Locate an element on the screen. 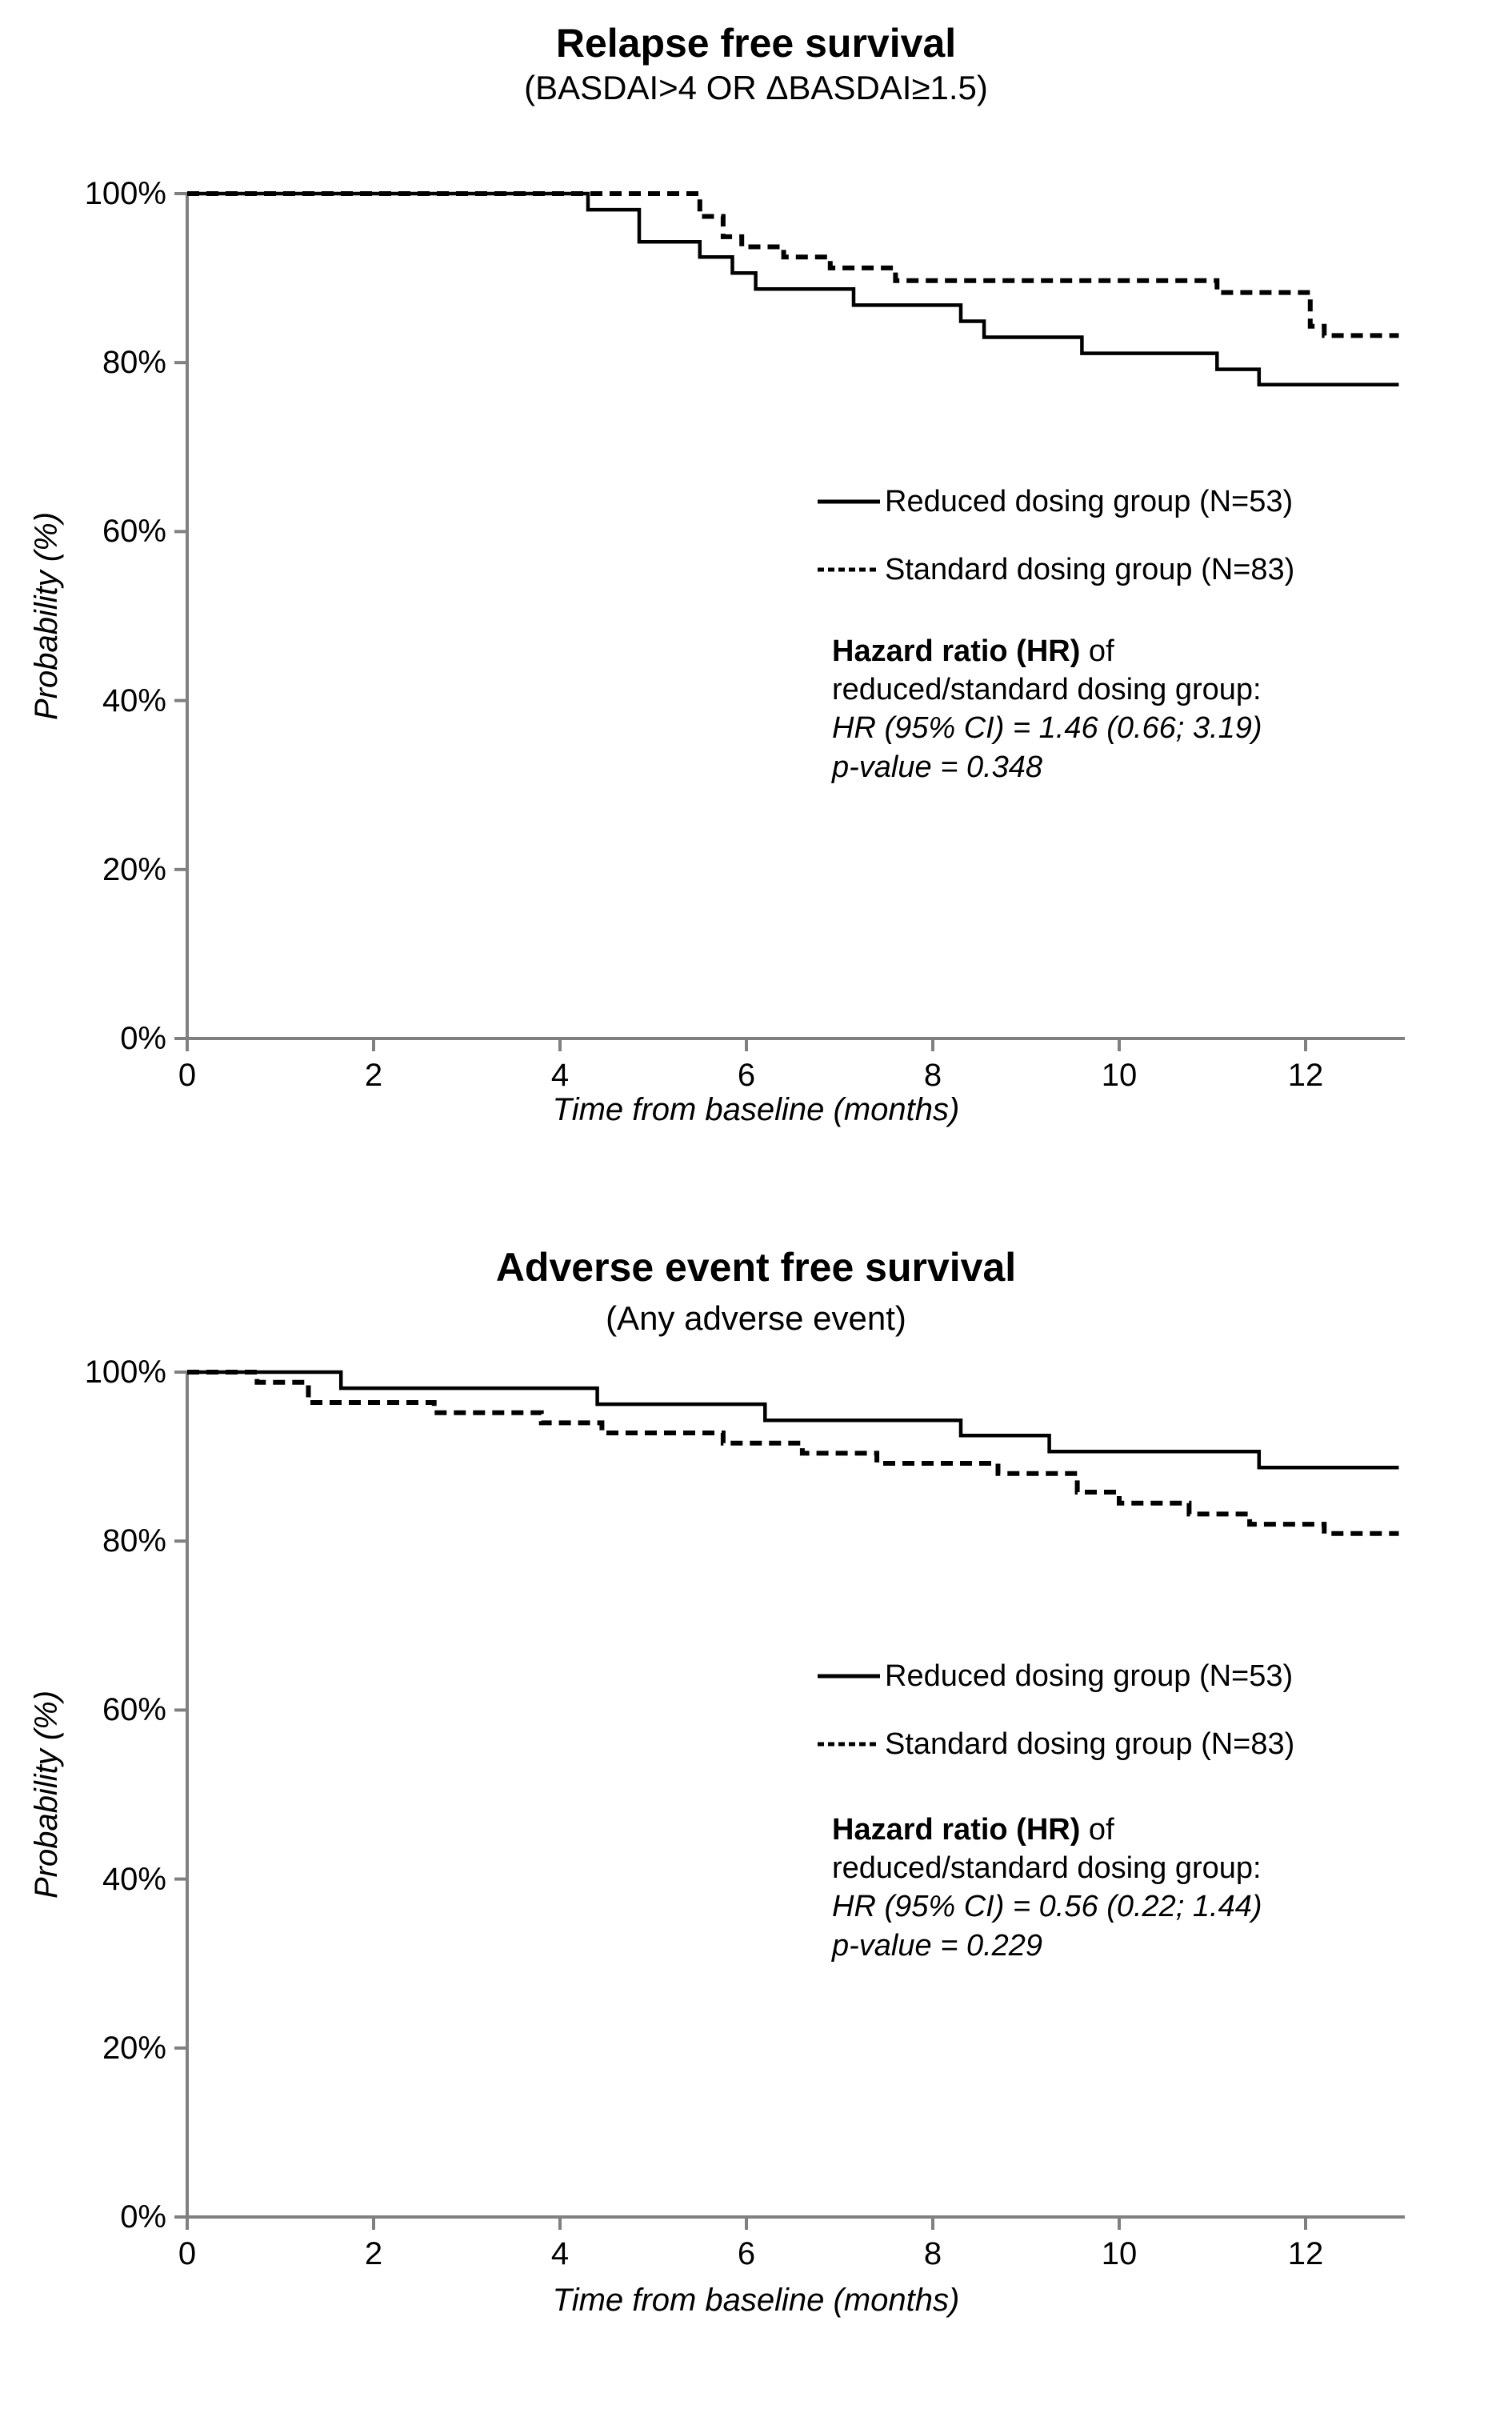  chart1-y-tick-label: 0% is located at coordinates (143, 1039).